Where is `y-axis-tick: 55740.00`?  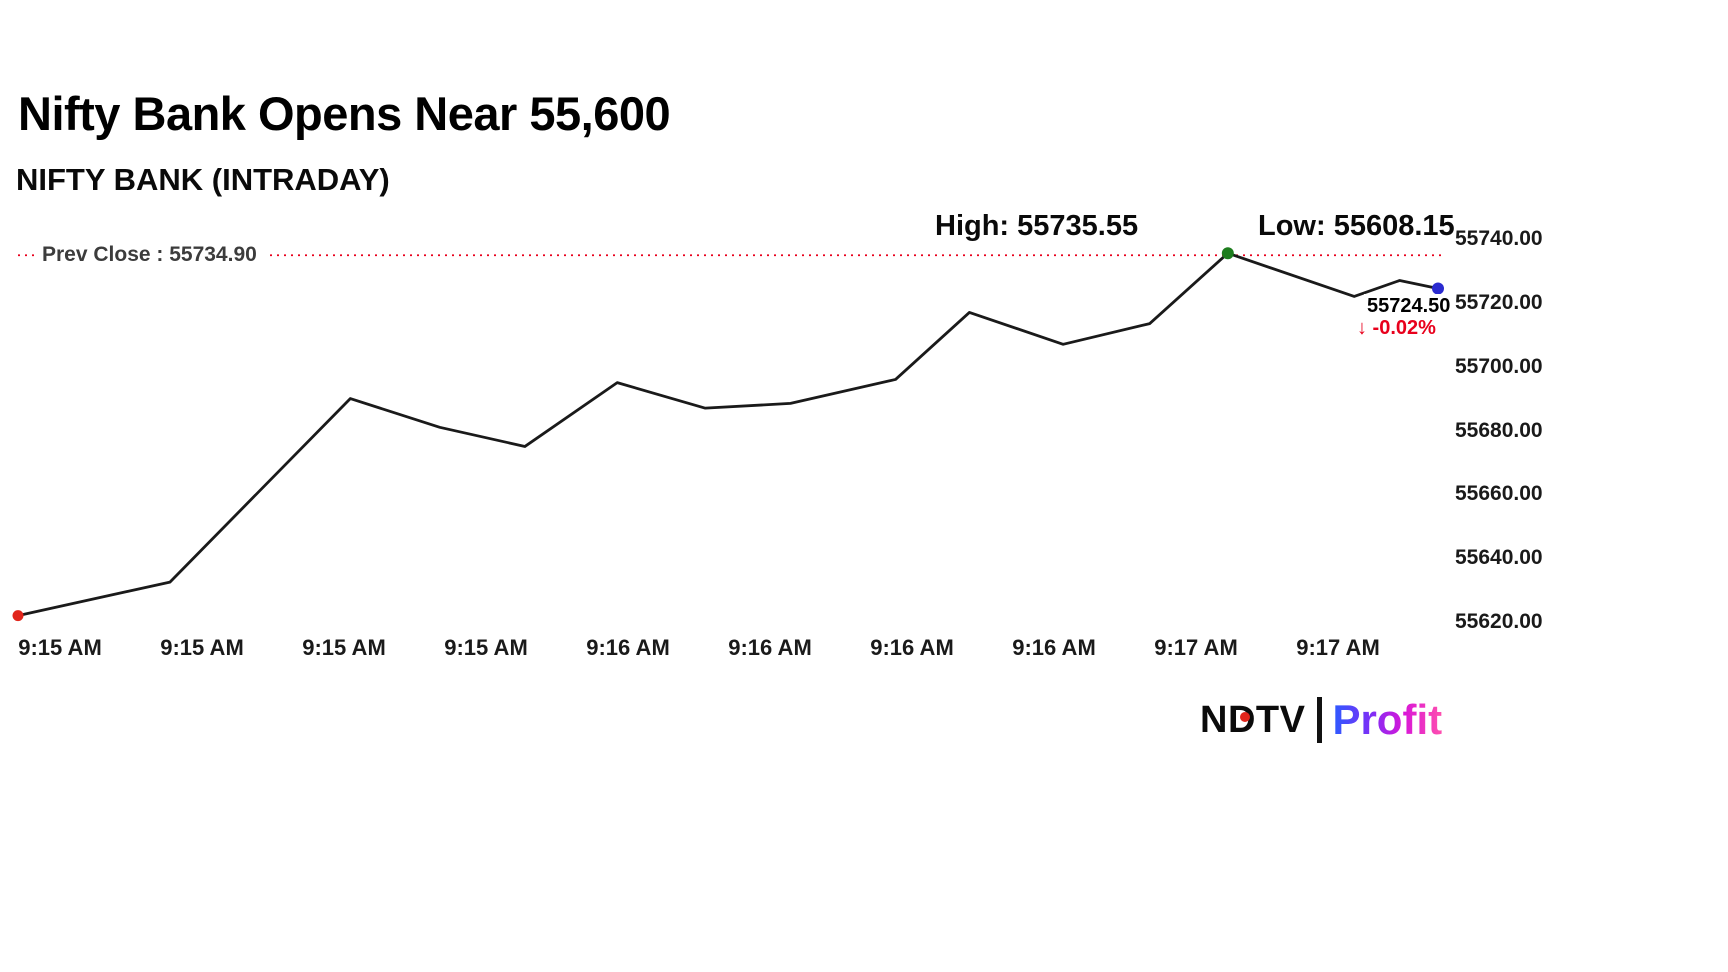
y-axis-tick: 55740.00 is located at coordinates (1499, 238).